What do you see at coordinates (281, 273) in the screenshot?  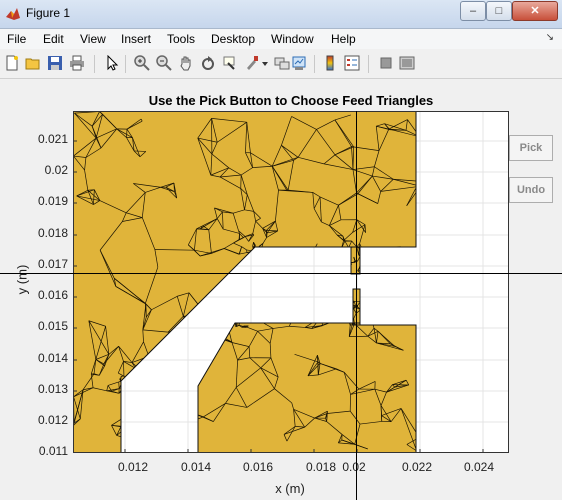 I see `crosshair-horizontal-line` at bounding box center [281, 273].